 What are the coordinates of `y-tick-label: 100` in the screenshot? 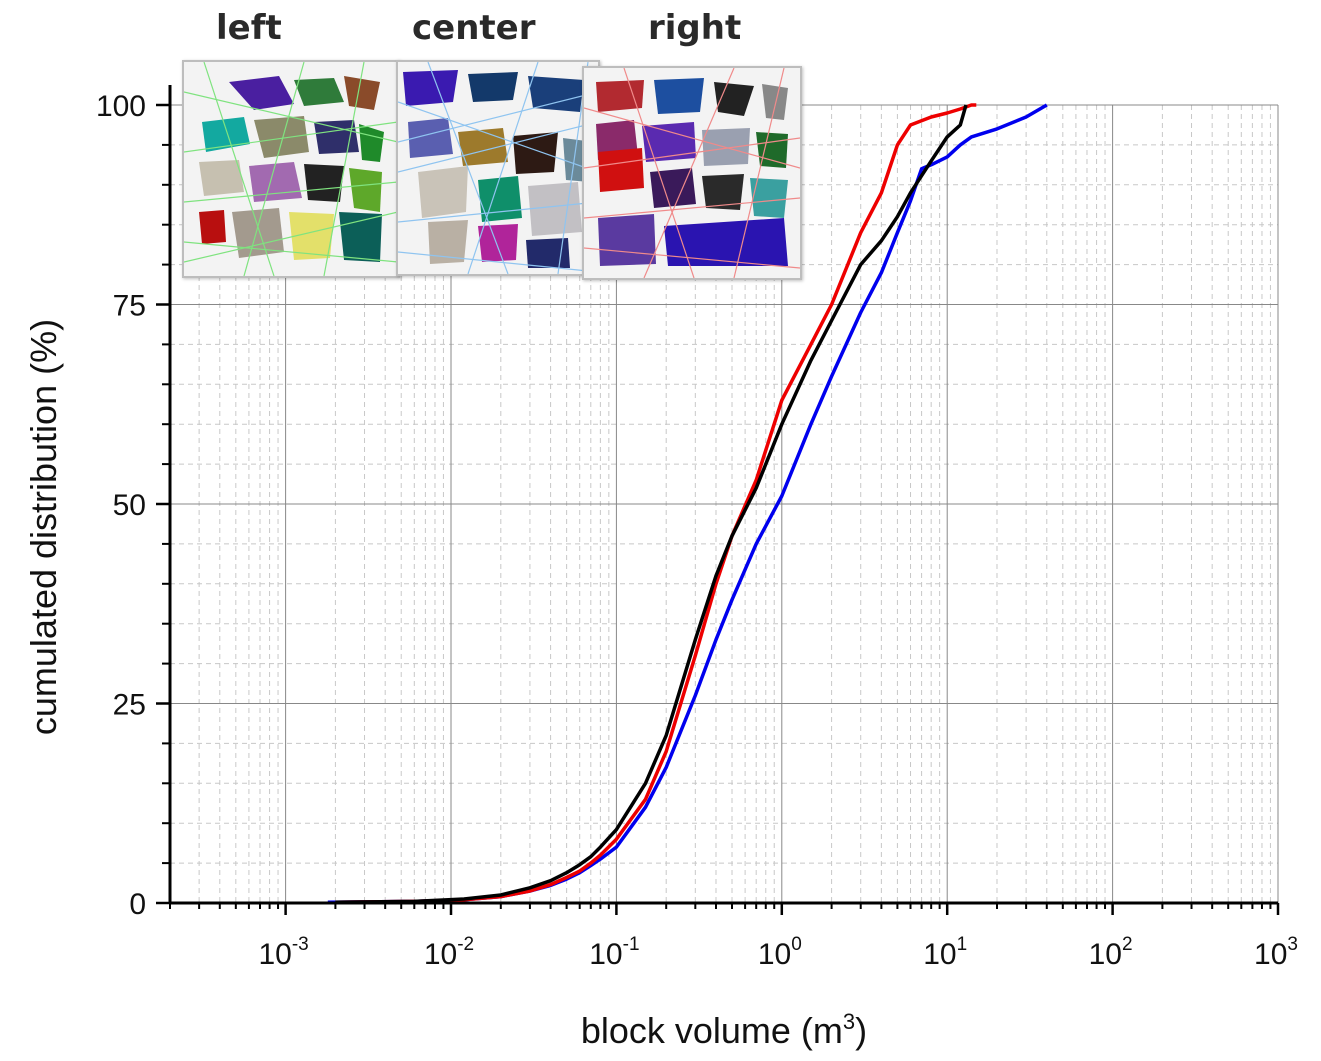 It's located at (121, 106).